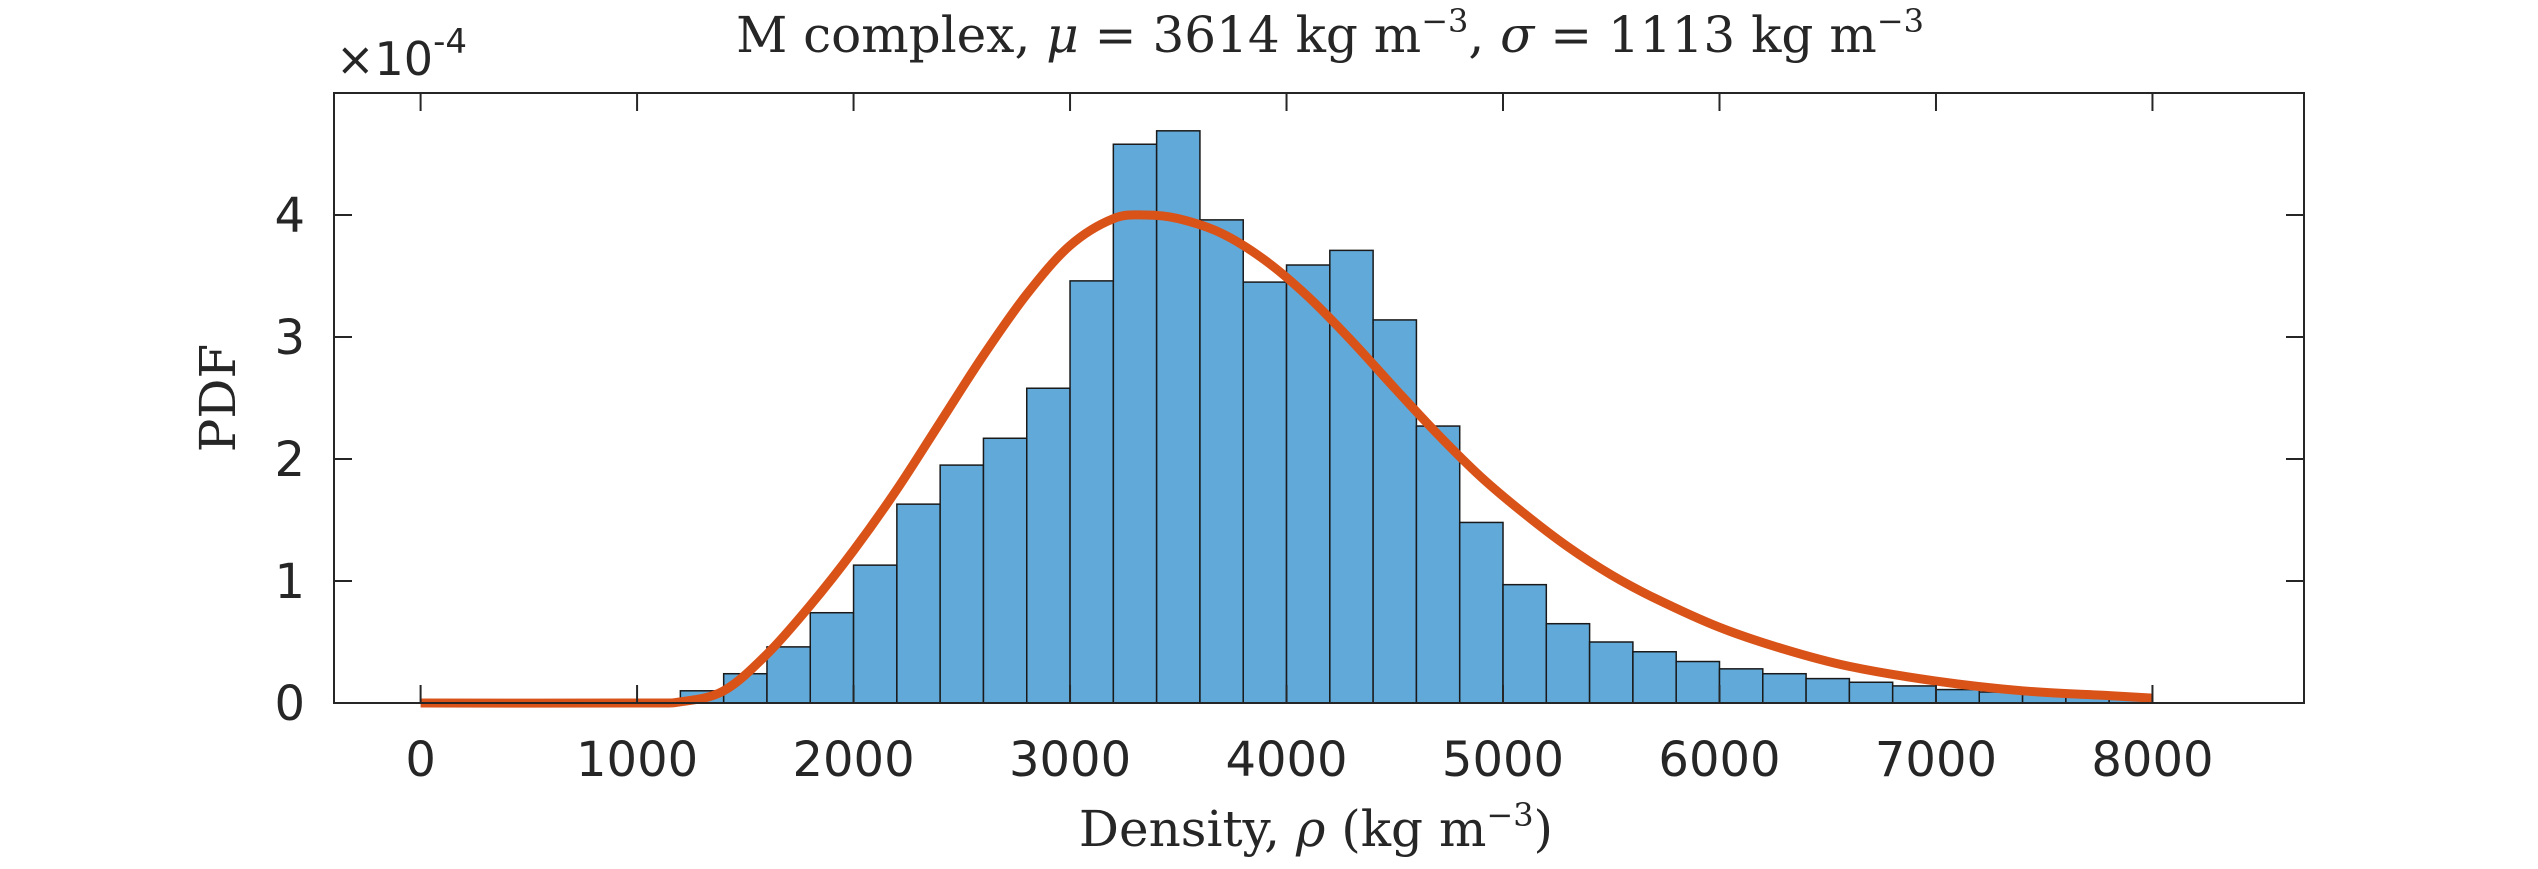  I want to click on x-tick-label: 7000, so click(1936, 760).